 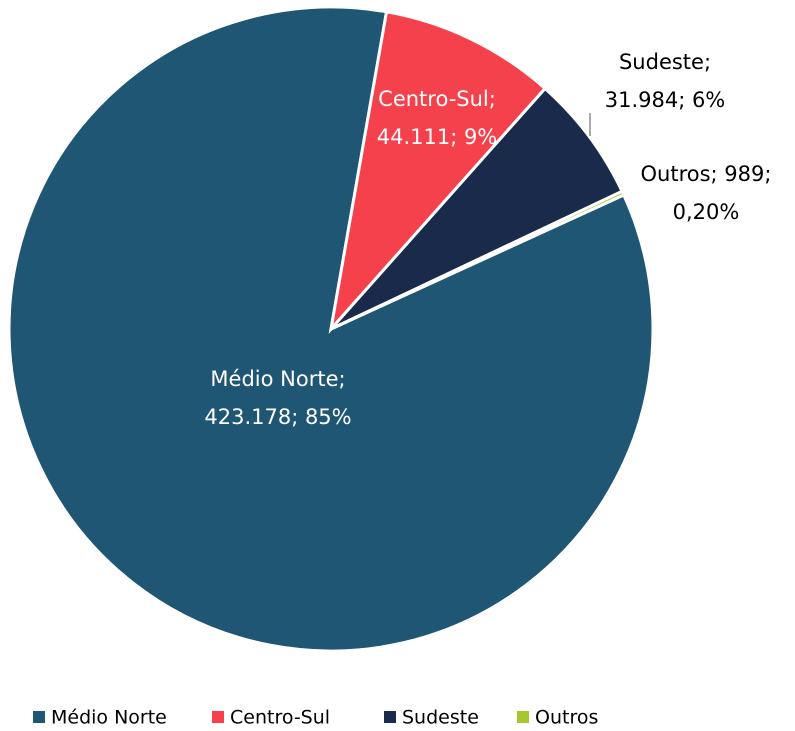 What do you see at coordinates (665, 62) in the screenshot?
I see `data-label: Sudeste;` at bounding box center [665, 62].